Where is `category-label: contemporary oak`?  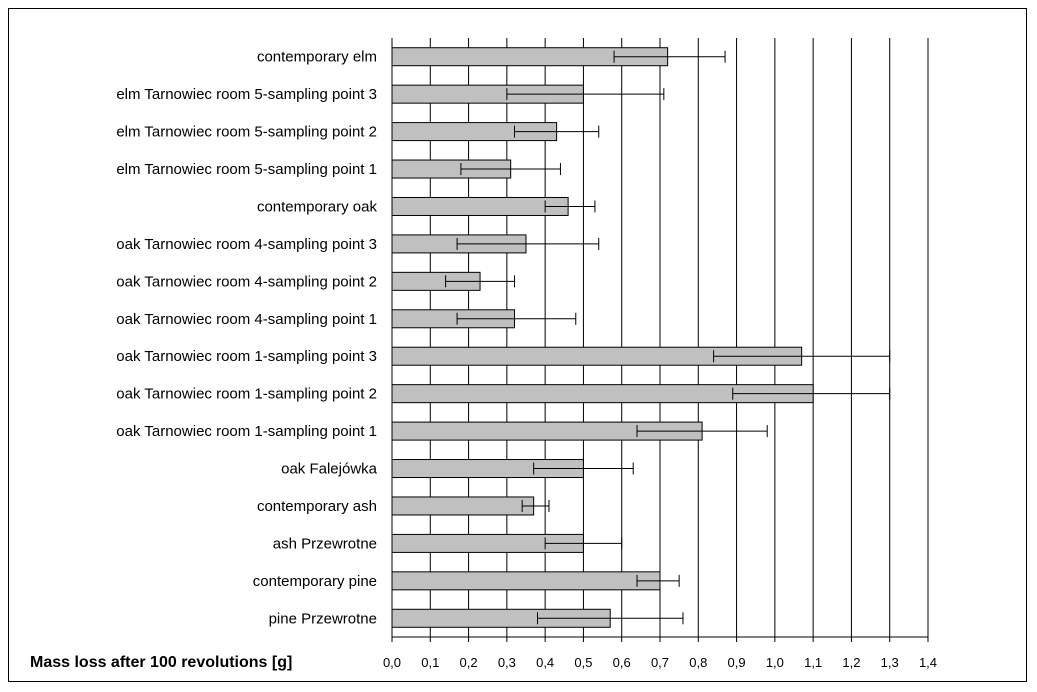
category-label: contemporary oak is located at coordinates (317, 206).